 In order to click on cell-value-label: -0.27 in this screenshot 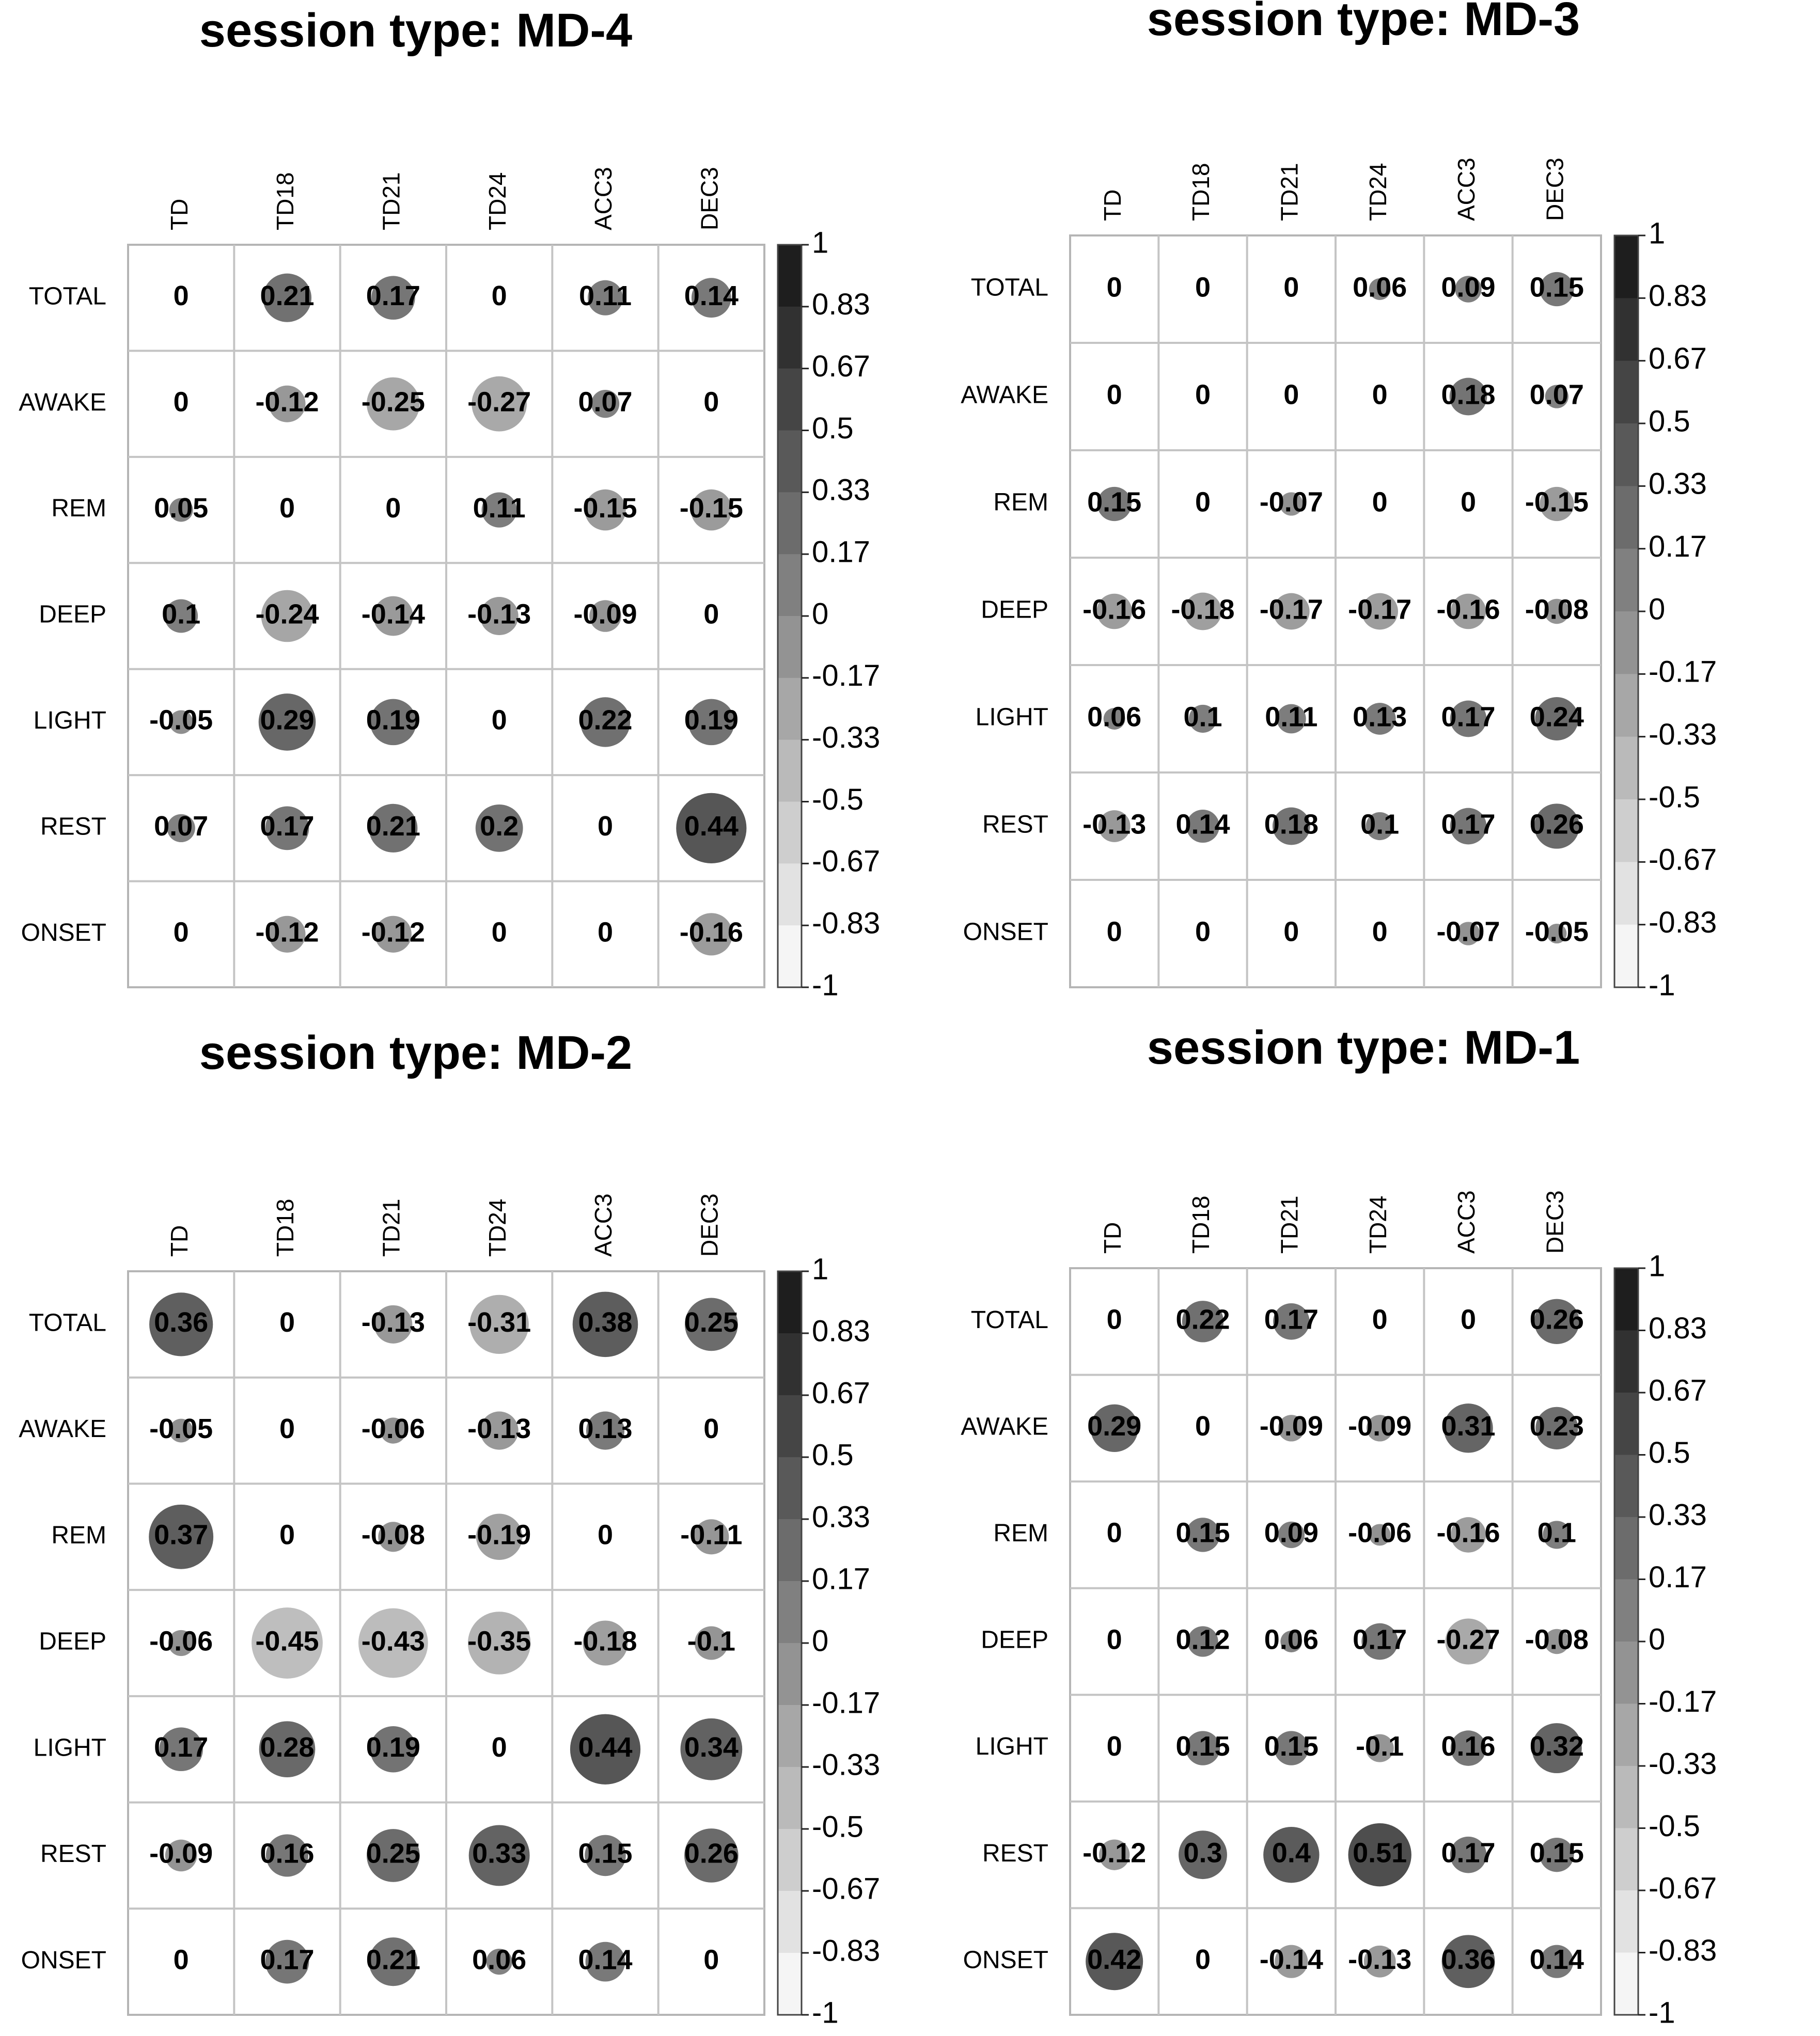, I will do `click(499, 401)`.